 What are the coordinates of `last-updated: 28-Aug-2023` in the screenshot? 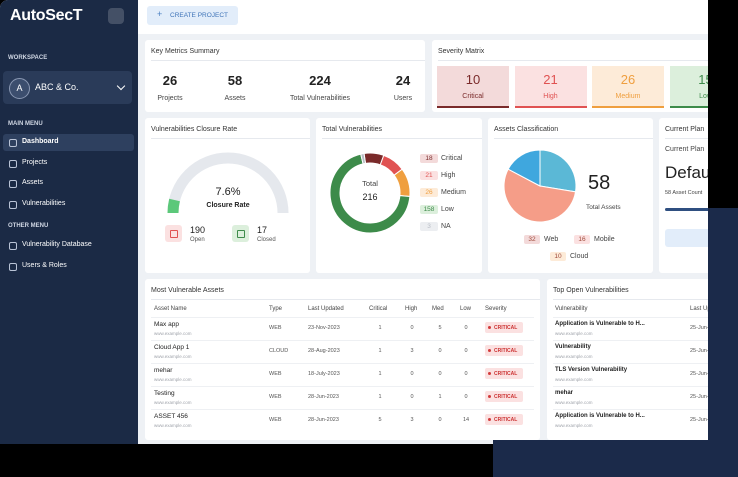 It's located at (324, 351).